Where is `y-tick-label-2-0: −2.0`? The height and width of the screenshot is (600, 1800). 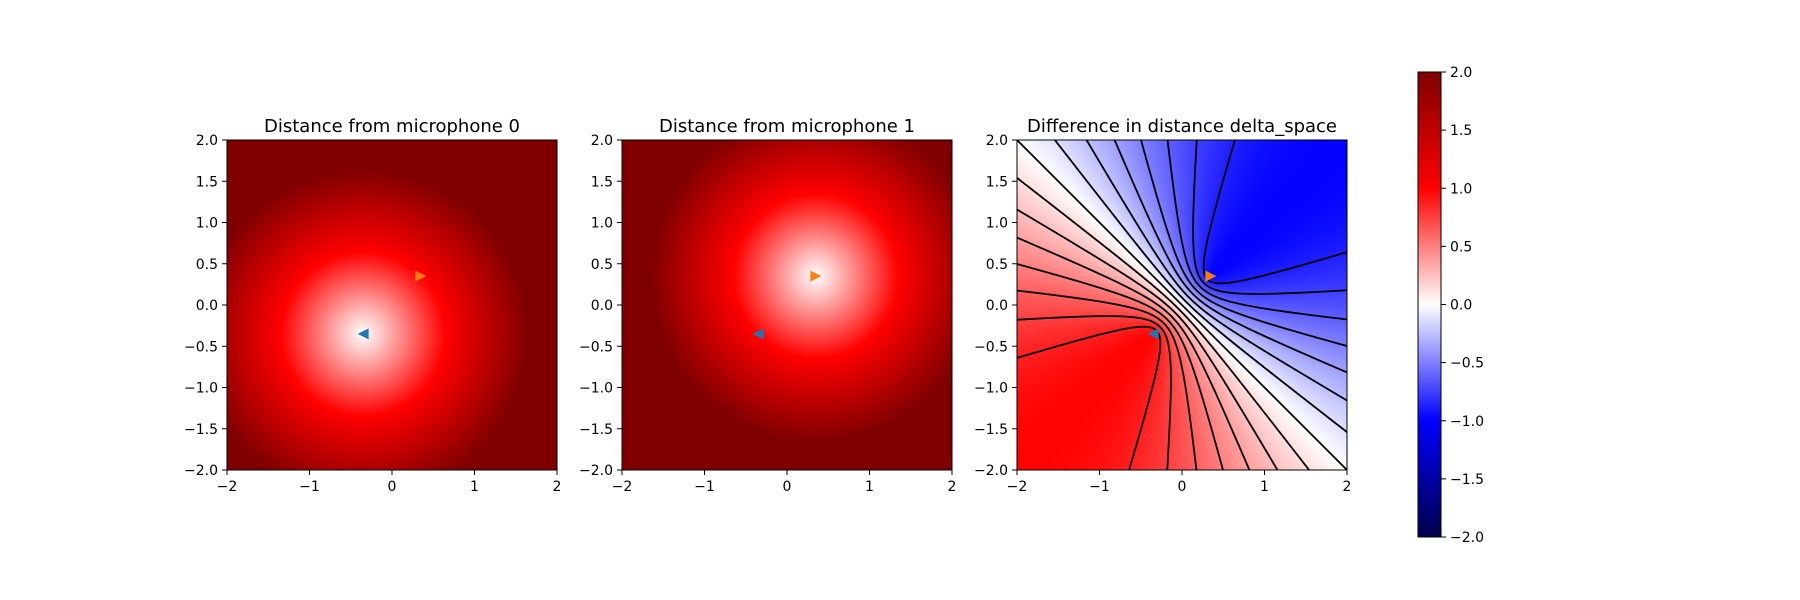
y-tick-label-2-0: −2.0 is located at coordinates (991, 471).